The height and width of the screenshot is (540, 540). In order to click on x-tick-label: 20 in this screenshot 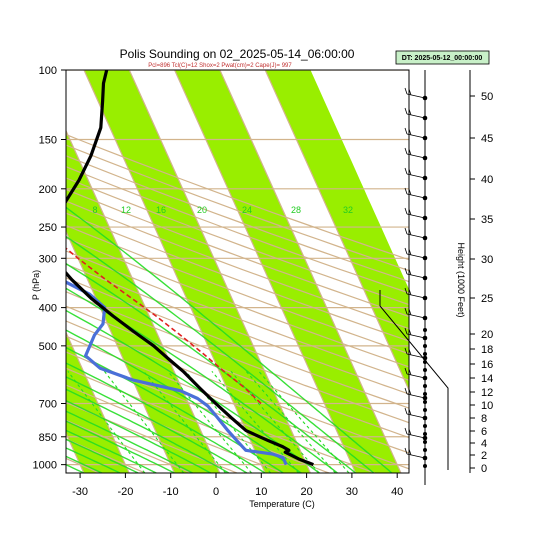, I will do `click(306, 492)`.